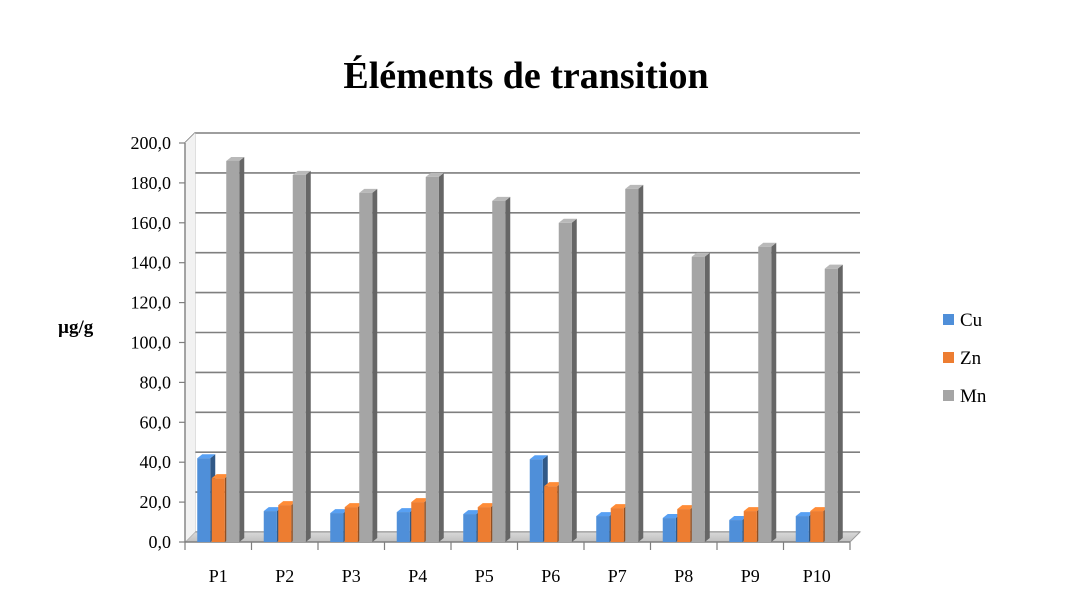 Image resolution: width=1072 pixels, height=600 pixels. Describe the element at coordinates (567, 380) in the screenshot. I see `bar-mn-p6` at that location.